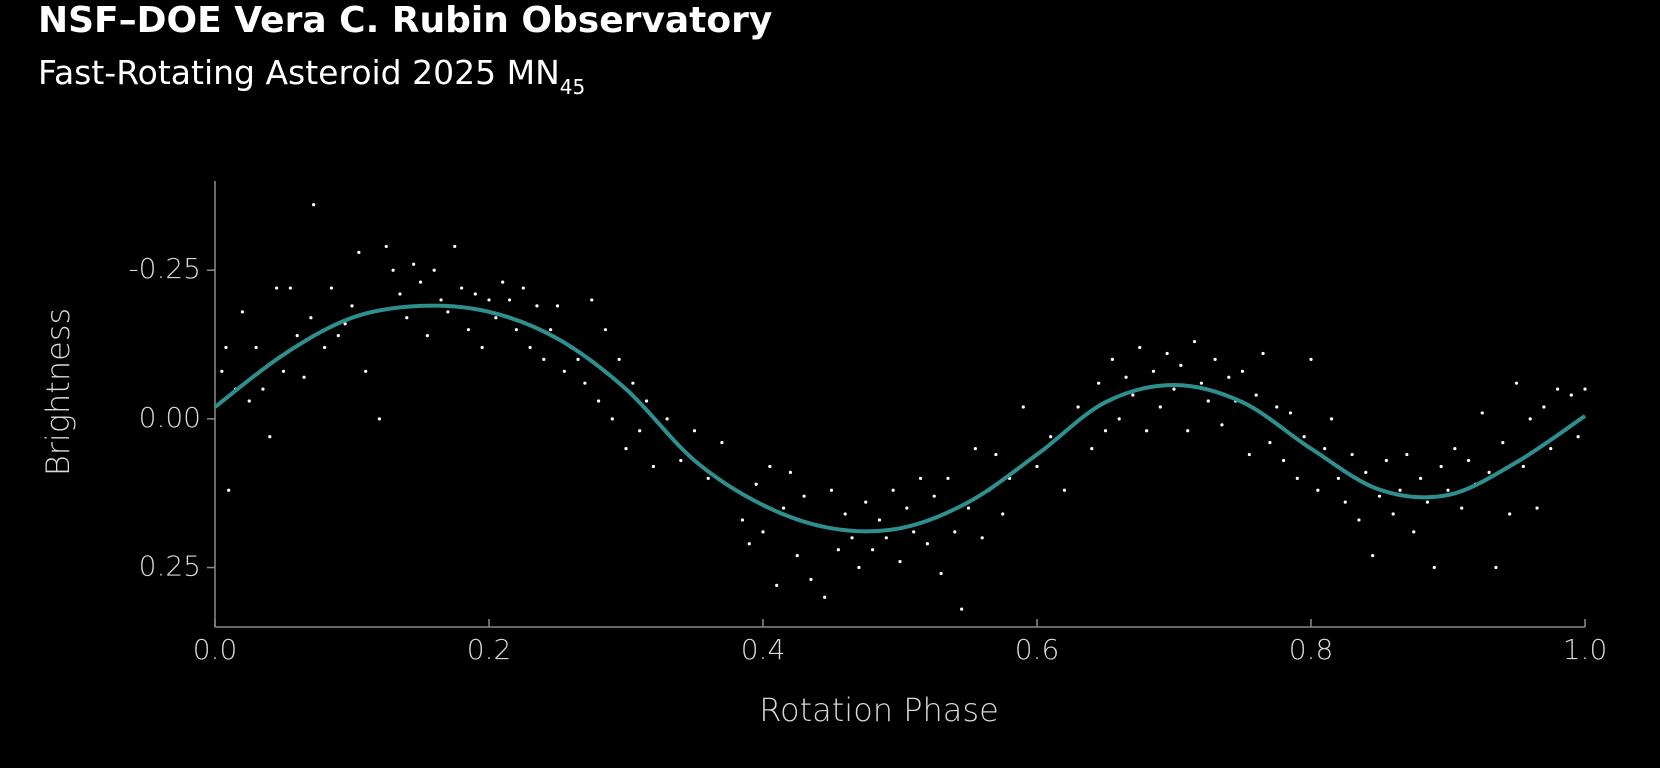 The image size is (1660, 768). I want to click on x-tick-label: 0.6, so click(1037, 649).